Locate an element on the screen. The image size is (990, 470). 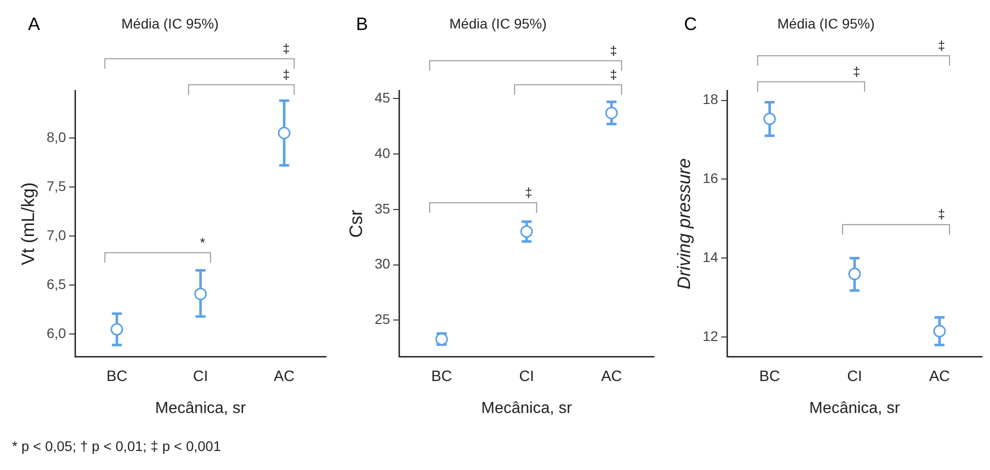
y-tick-label: 45 is located at coordinates (382, 97).